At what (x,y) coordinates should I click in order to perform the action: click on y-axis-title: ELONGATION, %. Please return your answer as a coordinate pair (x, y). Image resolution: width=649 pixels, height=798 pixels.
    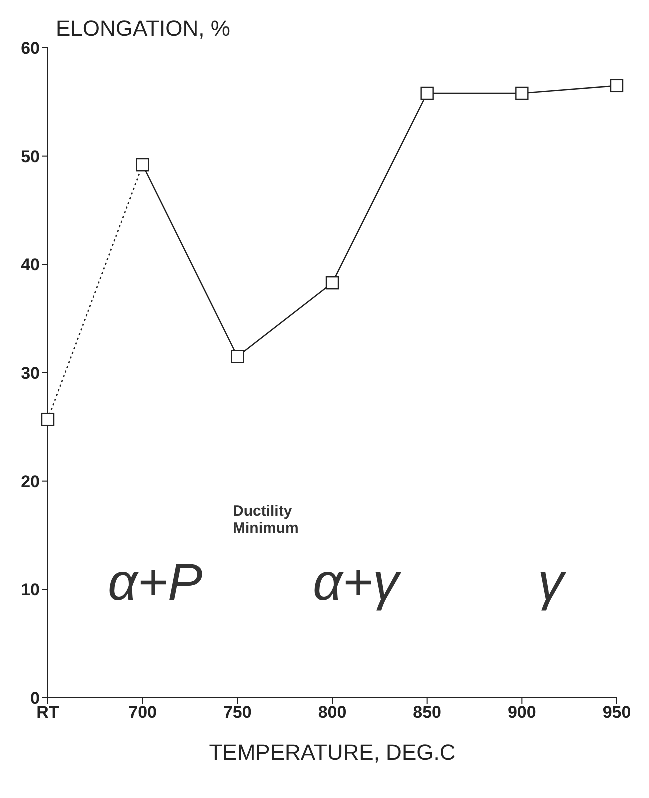
    Looking at the image, I should click on (143, 29).